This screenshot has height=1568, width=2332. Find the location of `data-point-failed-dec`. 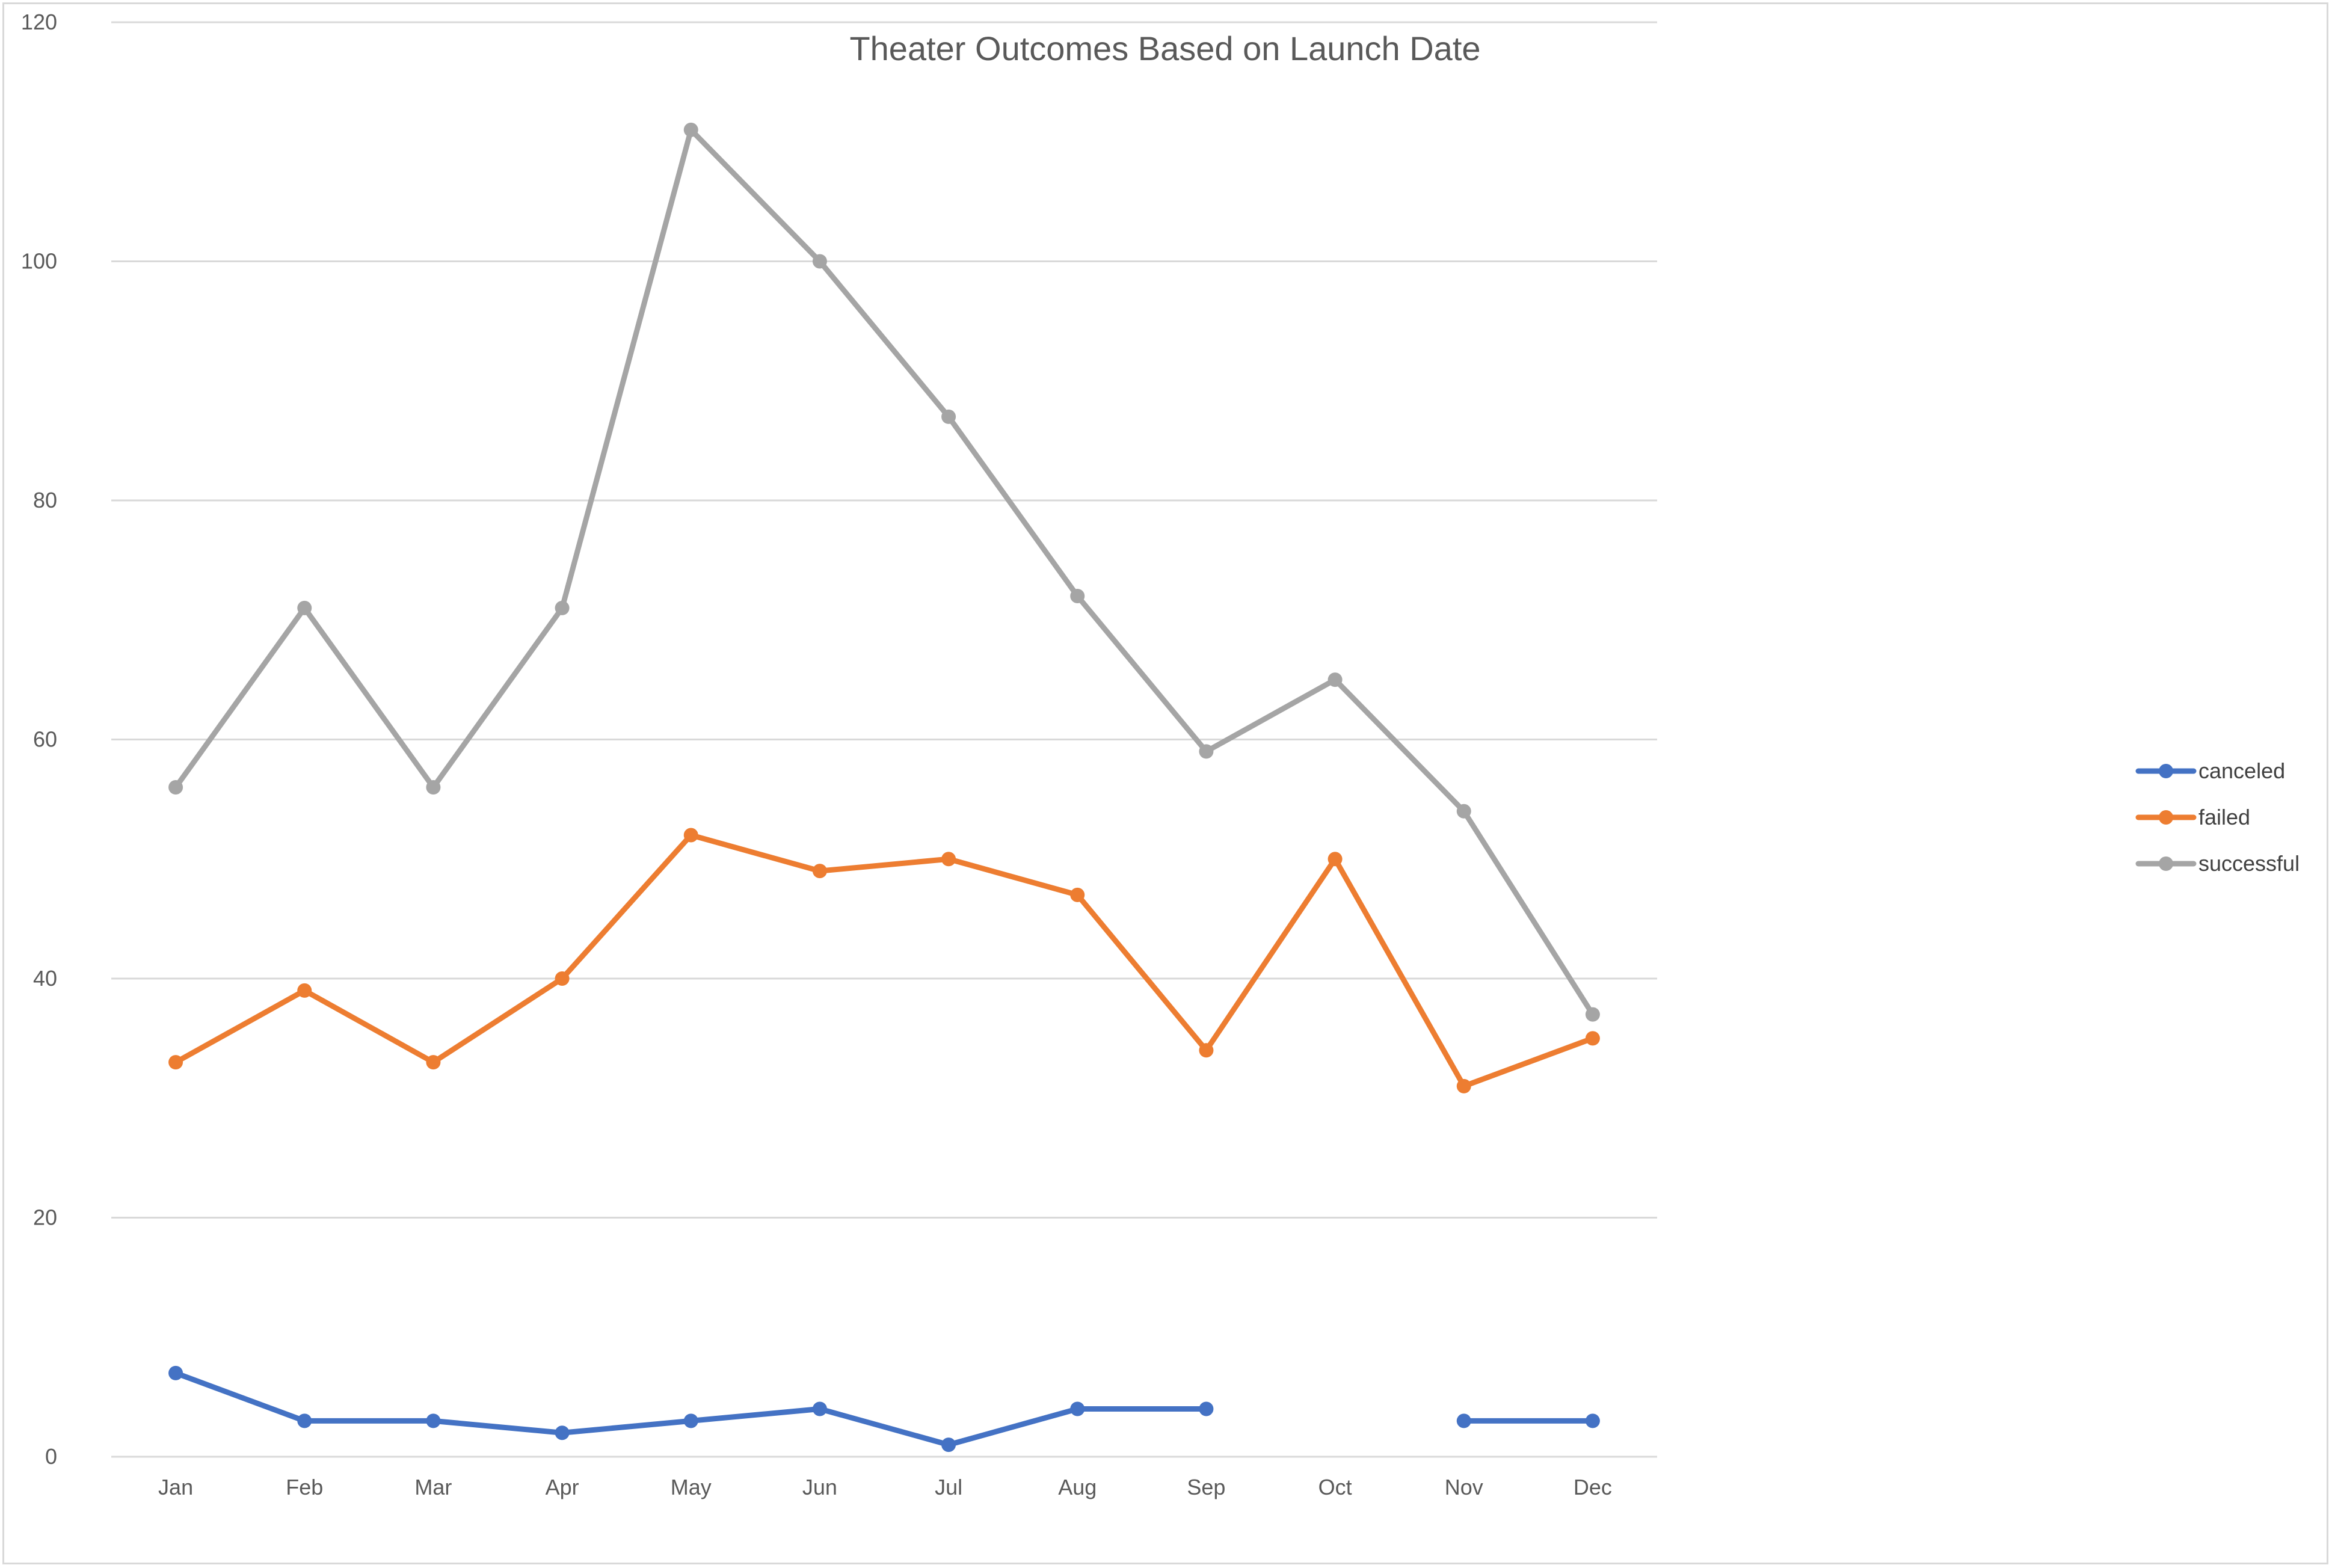

data-point-failed-dec is located at coordinates (1592, 1038).